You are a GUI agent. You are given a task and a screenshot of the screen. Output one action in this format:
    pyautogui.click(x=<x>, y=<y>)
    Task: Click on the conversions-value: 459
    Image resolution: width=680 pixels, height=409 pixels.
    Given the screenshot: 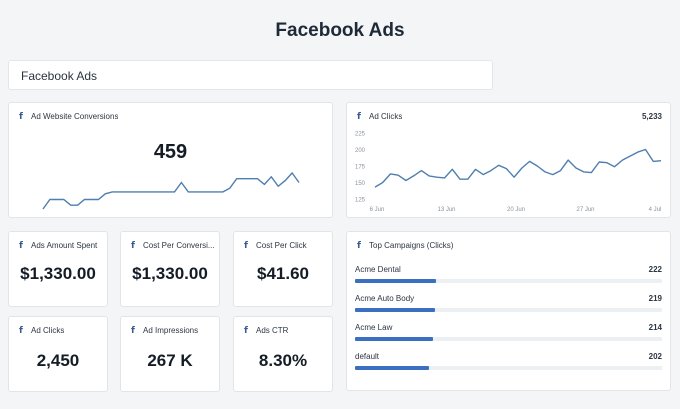 What is the action you would take?
    pyautogui.click(x=170, y=152)
    